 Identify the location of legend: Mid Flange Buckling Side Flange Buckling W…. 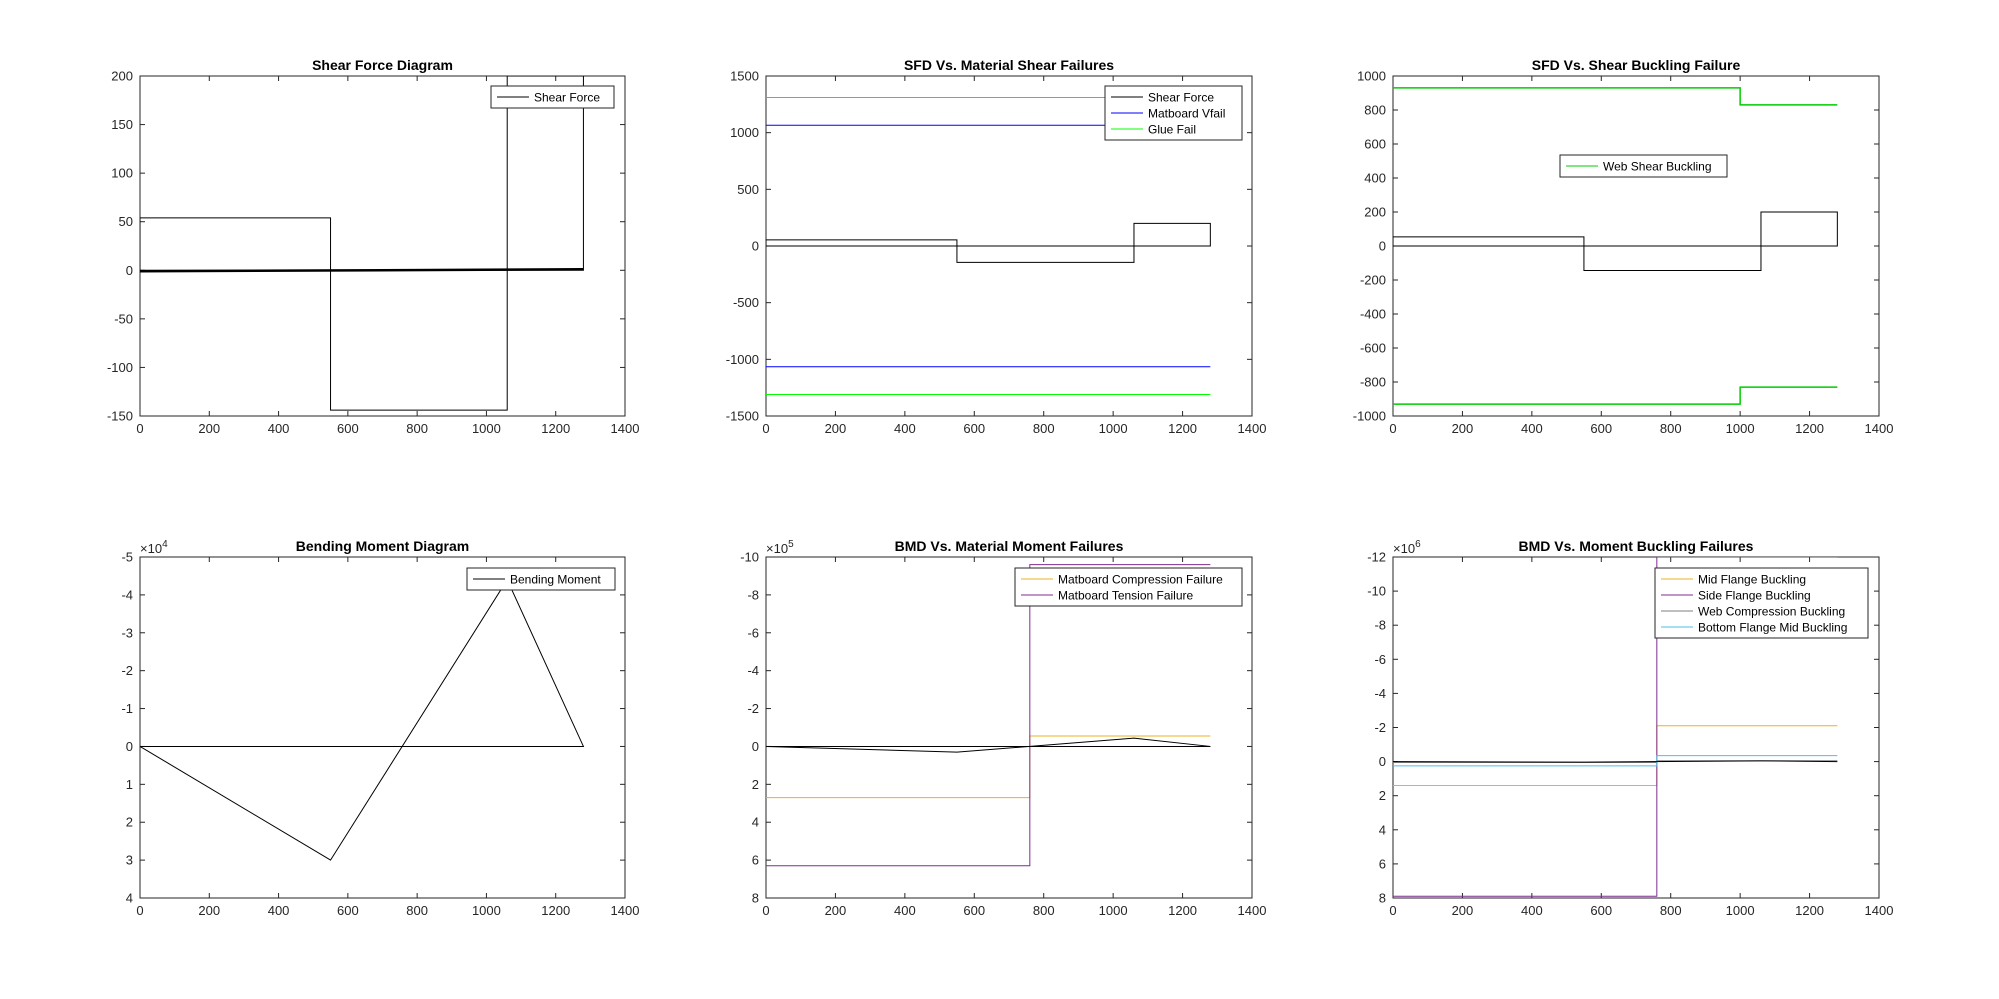
(1761, 603).